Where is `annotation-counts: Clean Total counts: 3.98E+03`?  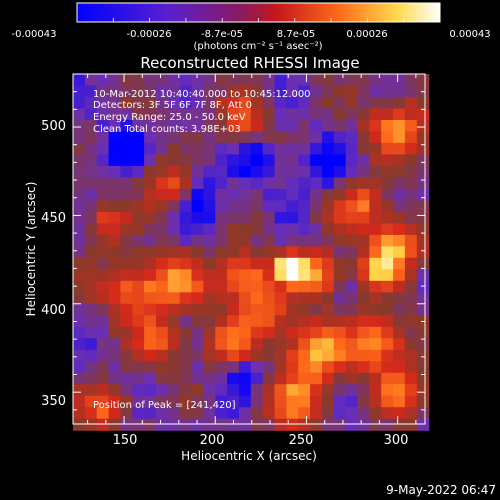
annotation-counts: Clean Total counts: 3.98E+03 is located at coordinates (167, 129).